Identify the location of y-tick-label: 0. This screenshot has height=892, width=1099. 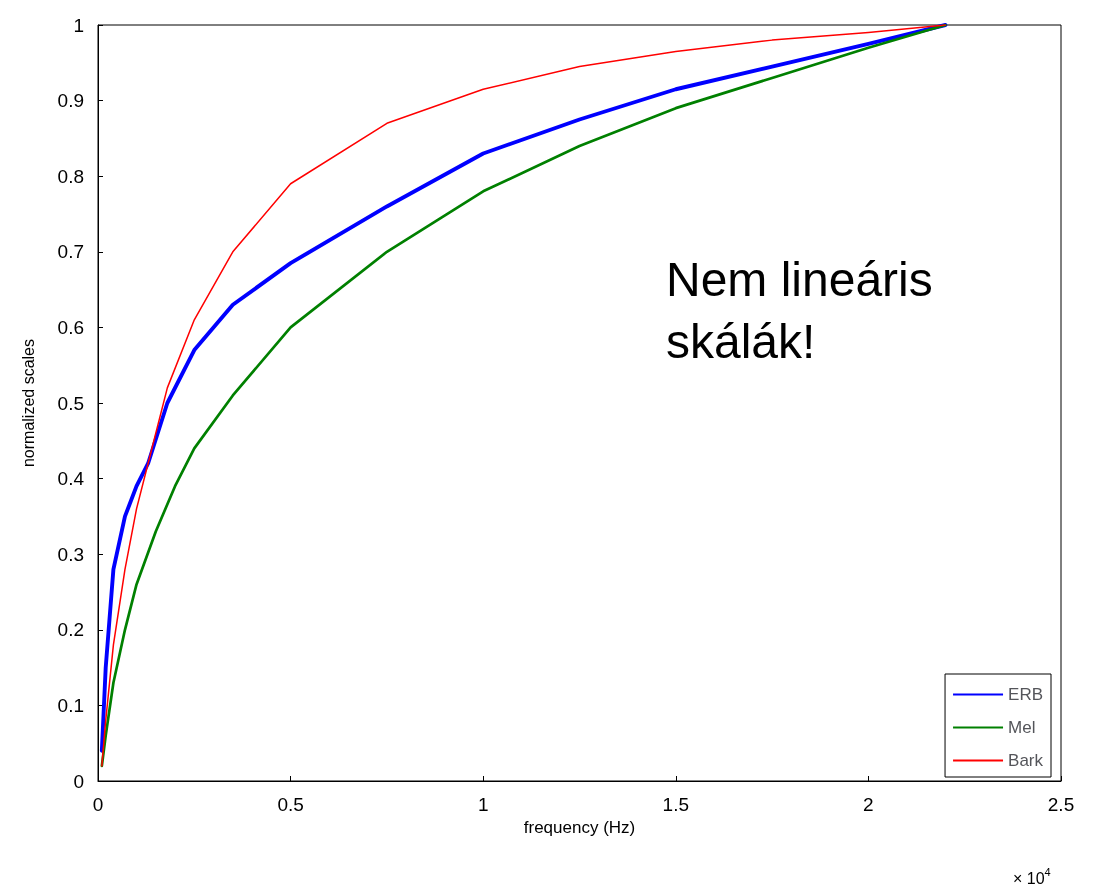
(78, 781).